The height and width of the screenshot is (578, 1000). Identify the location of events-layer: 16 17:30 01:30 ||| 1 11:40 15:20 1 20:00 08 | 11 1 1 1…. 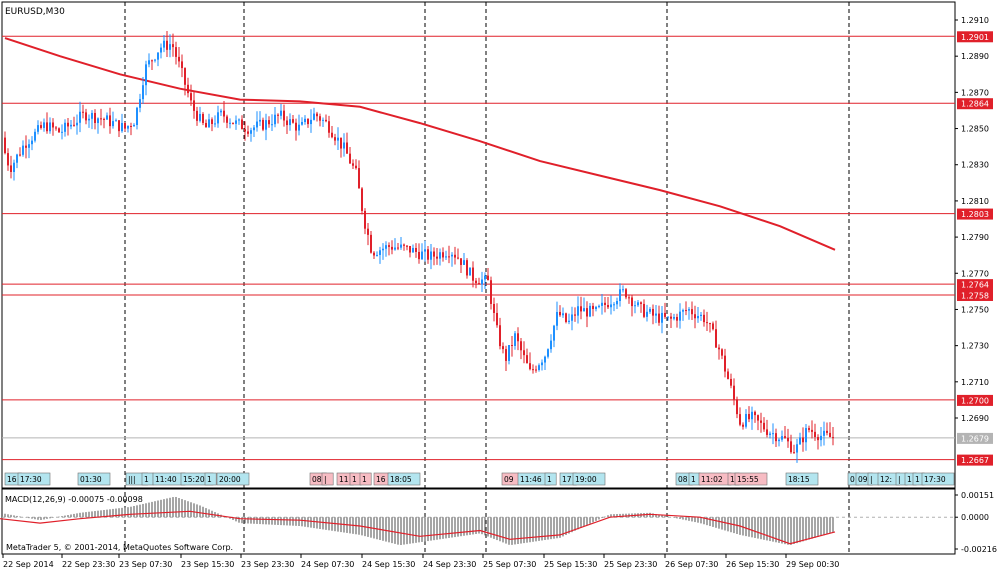
(479, 479).